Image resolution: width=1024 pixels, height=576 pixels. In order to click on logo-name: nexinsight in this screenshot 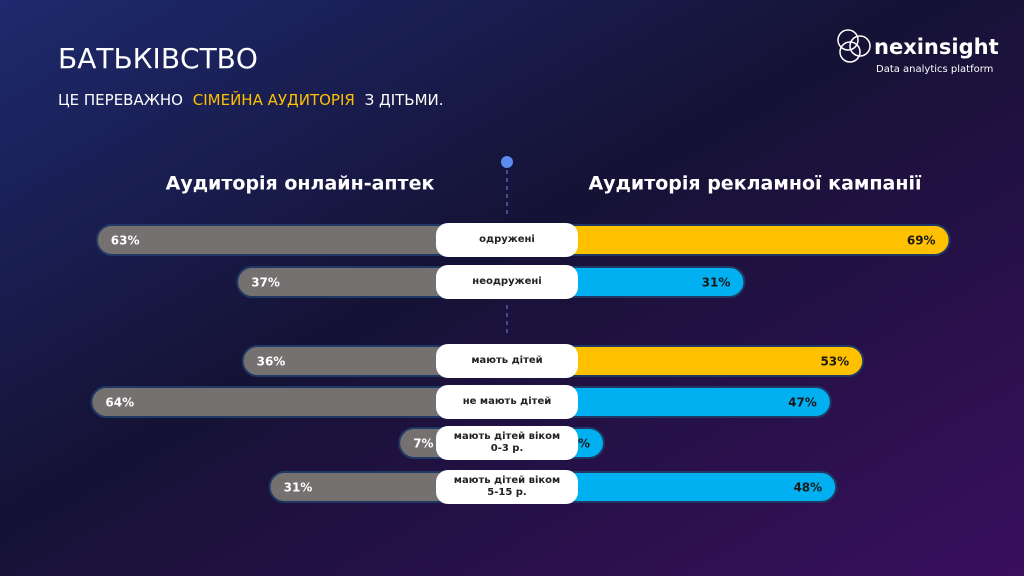, I will do `click(936, 47)`.